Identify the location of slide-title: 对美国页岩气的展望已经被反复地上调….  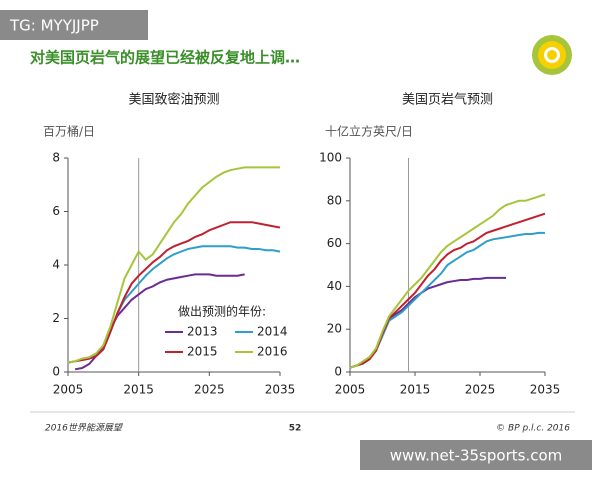
(165, 58).